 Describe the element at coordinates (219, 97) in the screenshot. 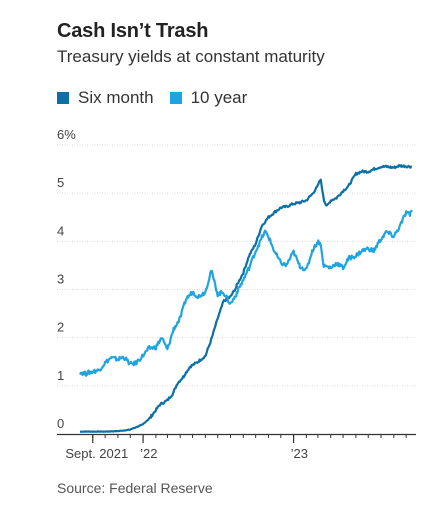

I see `legend-label-ten-year: 10 year` at that location.